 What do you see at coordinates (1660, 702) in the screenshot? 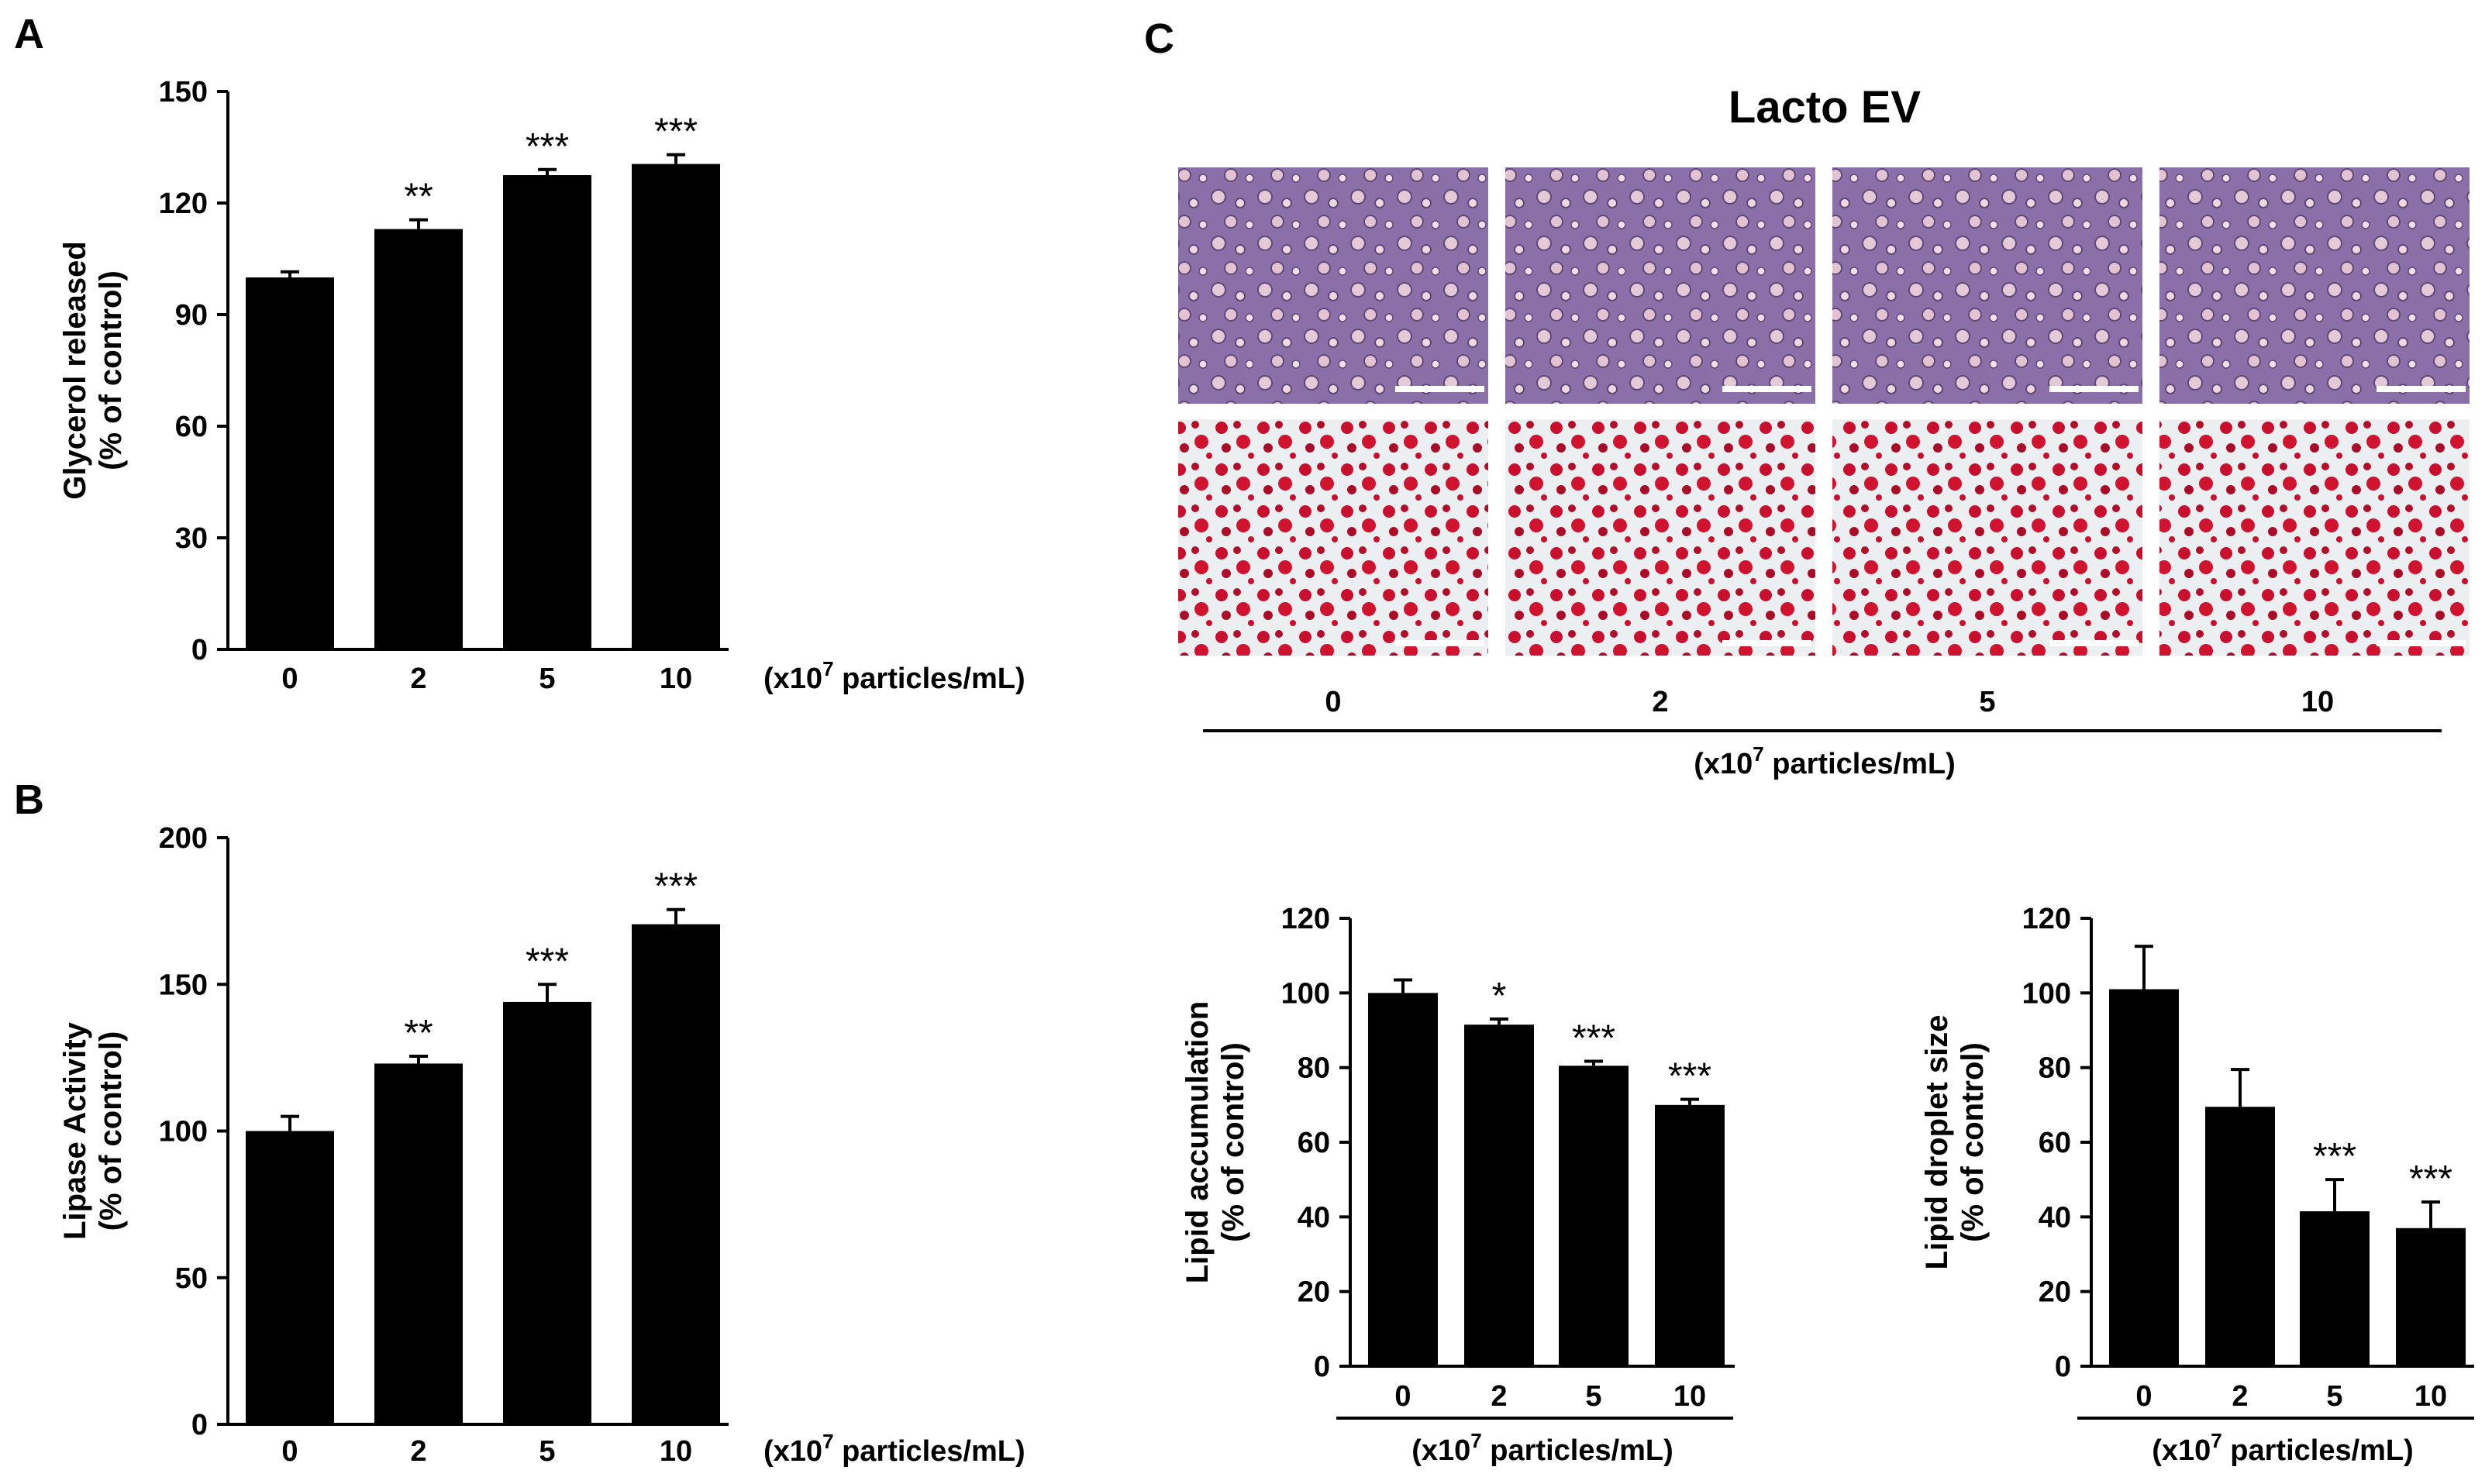
I see `micrograph-dose-2: 2` at bounding box center [1660, 702].